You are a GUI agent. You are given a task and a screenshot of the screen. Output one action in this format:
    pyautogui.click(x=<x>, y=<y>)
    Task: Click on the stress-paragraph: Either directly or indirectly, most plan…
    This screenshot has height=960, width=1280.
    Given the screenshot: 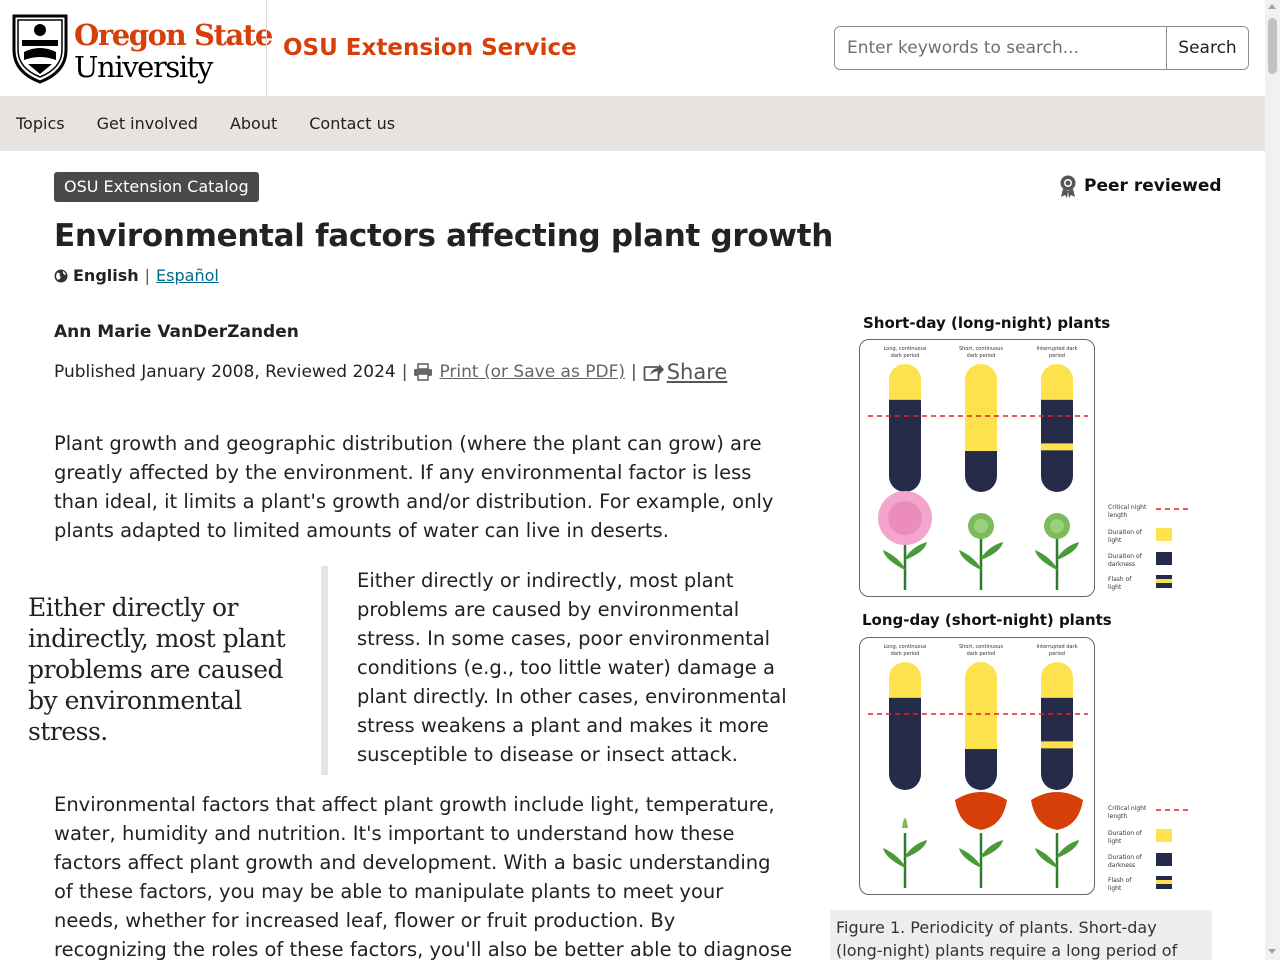 What is the action you would take?
    pyautogui.click(x=572, y=667)
    